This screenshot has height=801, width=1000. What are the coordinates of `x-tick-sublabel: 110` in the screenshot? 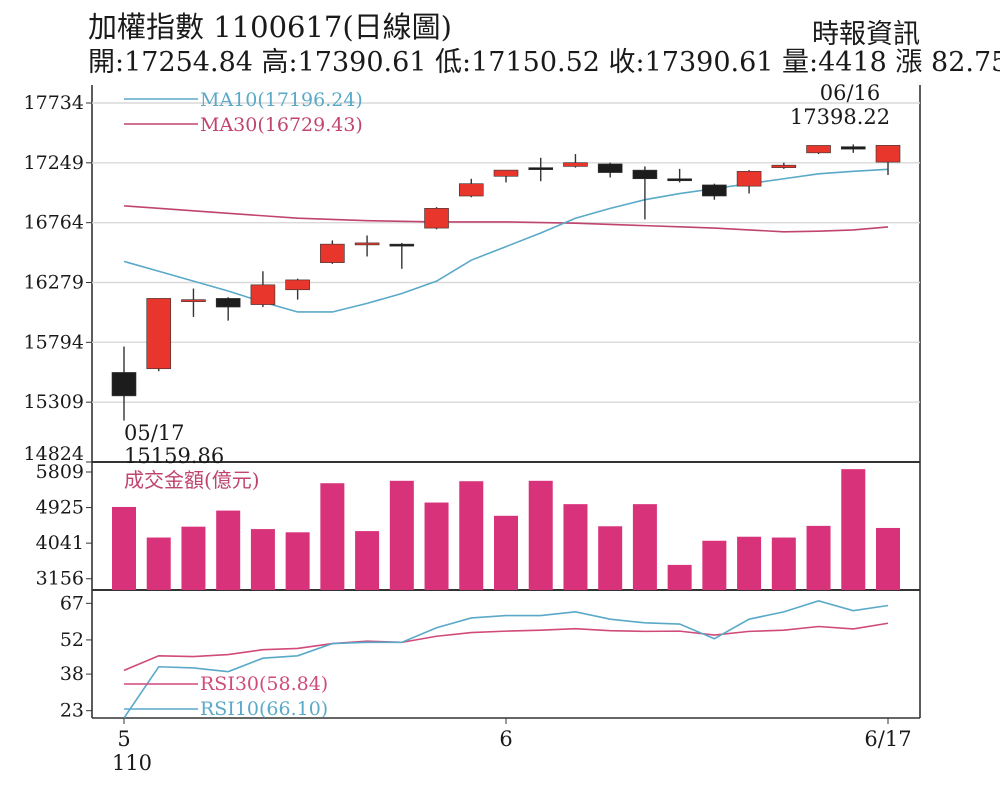 It's located at (132, 763).